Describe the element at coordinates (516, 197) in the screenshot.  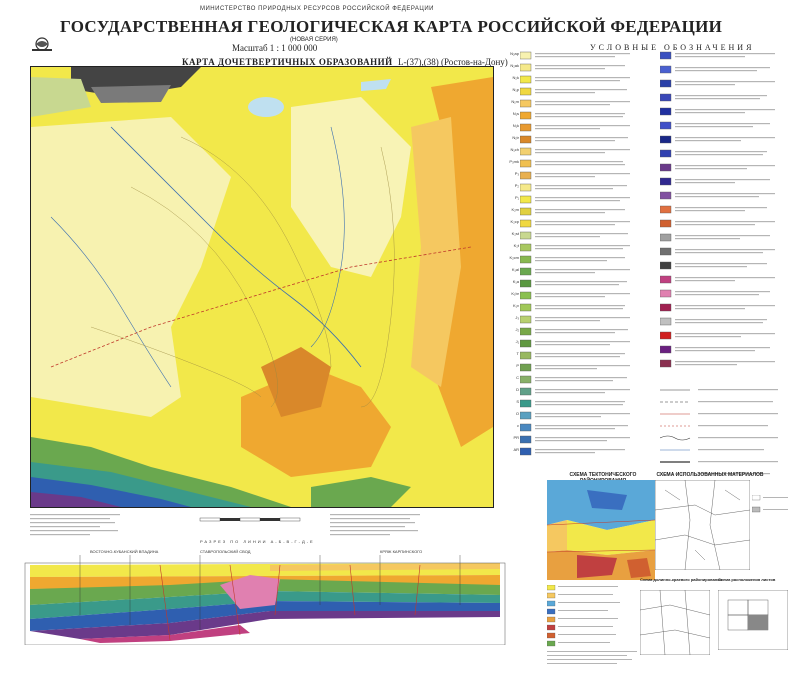
I see `legend-code-12: P₁` at that location.